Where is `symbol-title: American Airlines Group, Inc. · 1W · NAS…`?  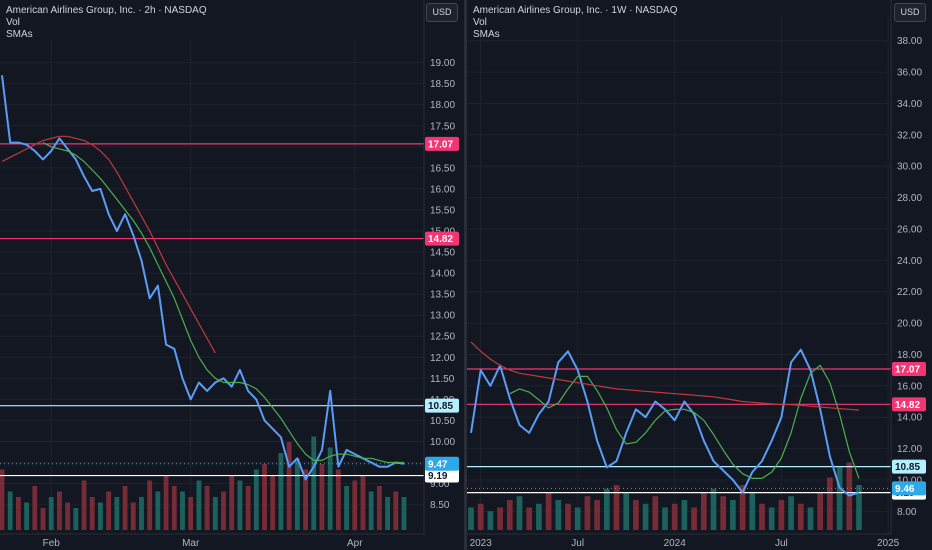 symbol-title: American Airlines Group, Inc. · 1W · NAS… is located at coordinates (575, 10).